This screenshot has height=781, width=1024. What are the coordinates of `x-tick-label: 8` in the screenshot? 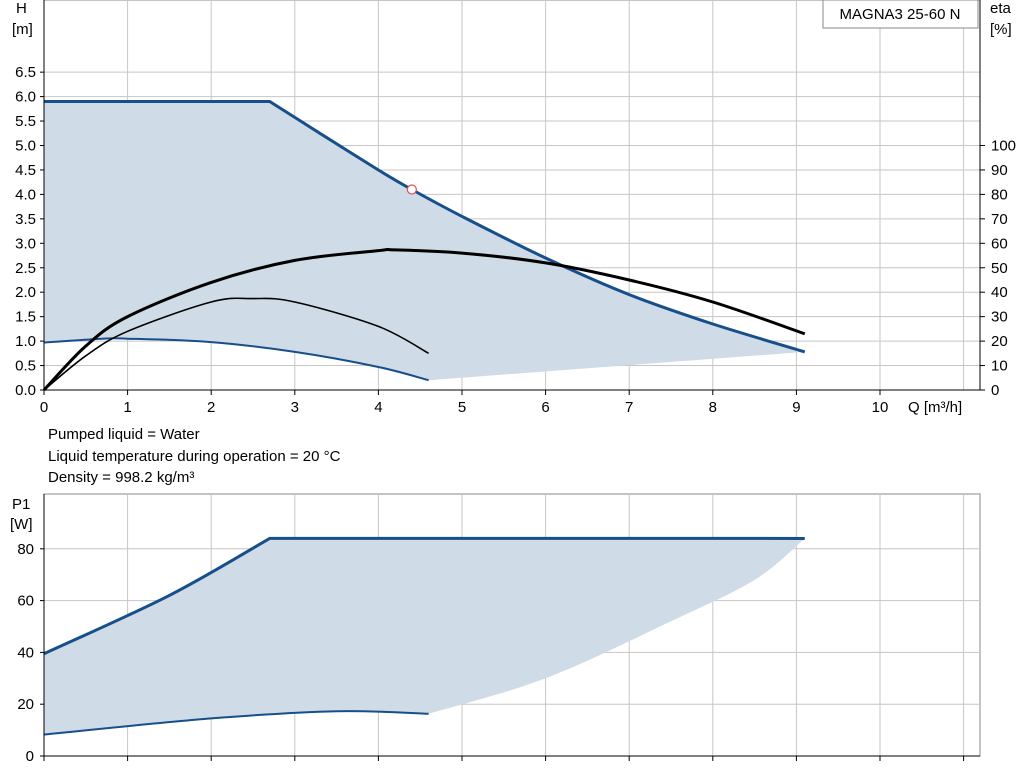 It's located at (713, 407).